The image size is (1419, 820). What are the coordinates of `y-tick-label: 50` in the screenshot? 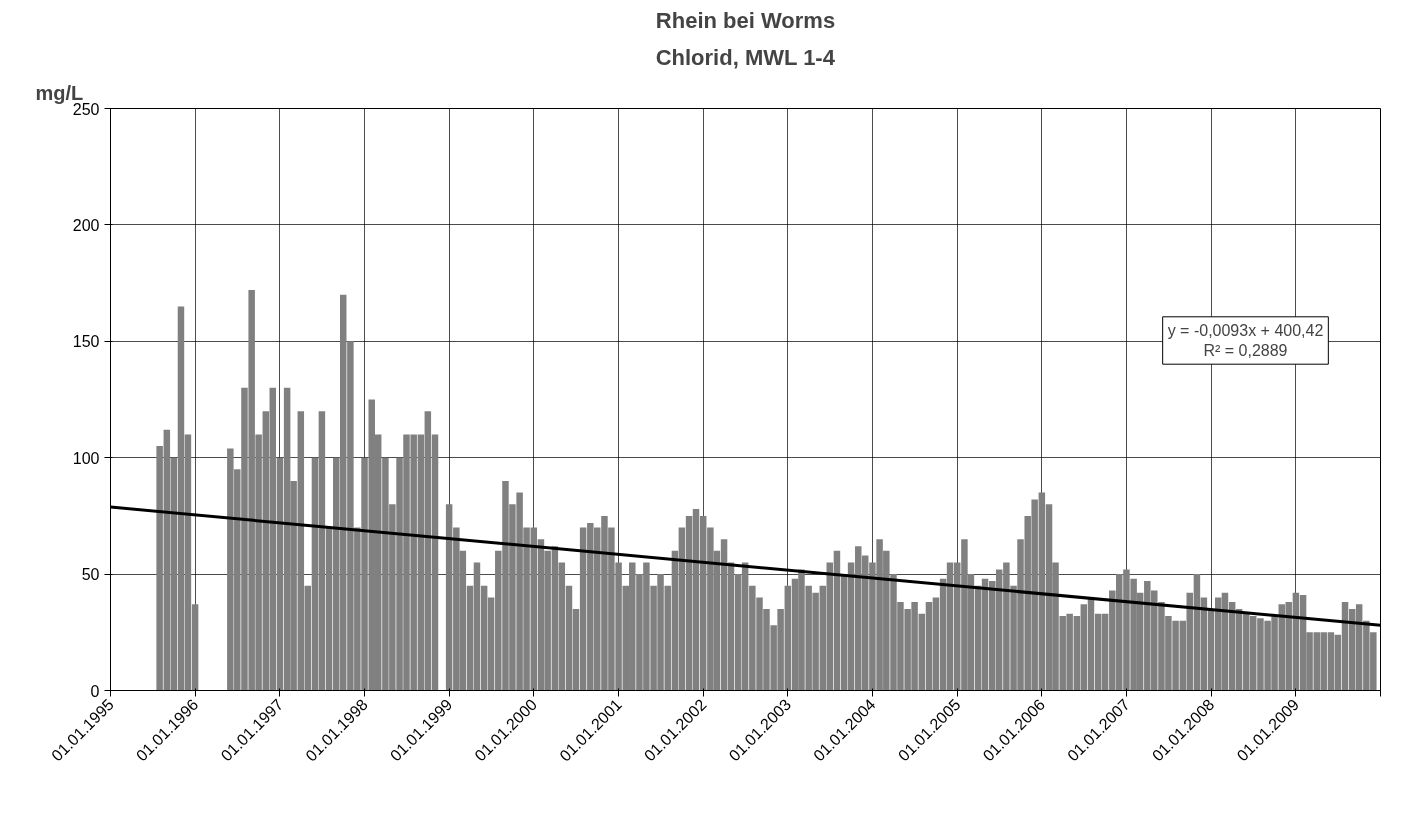 It's located at (90, 575).